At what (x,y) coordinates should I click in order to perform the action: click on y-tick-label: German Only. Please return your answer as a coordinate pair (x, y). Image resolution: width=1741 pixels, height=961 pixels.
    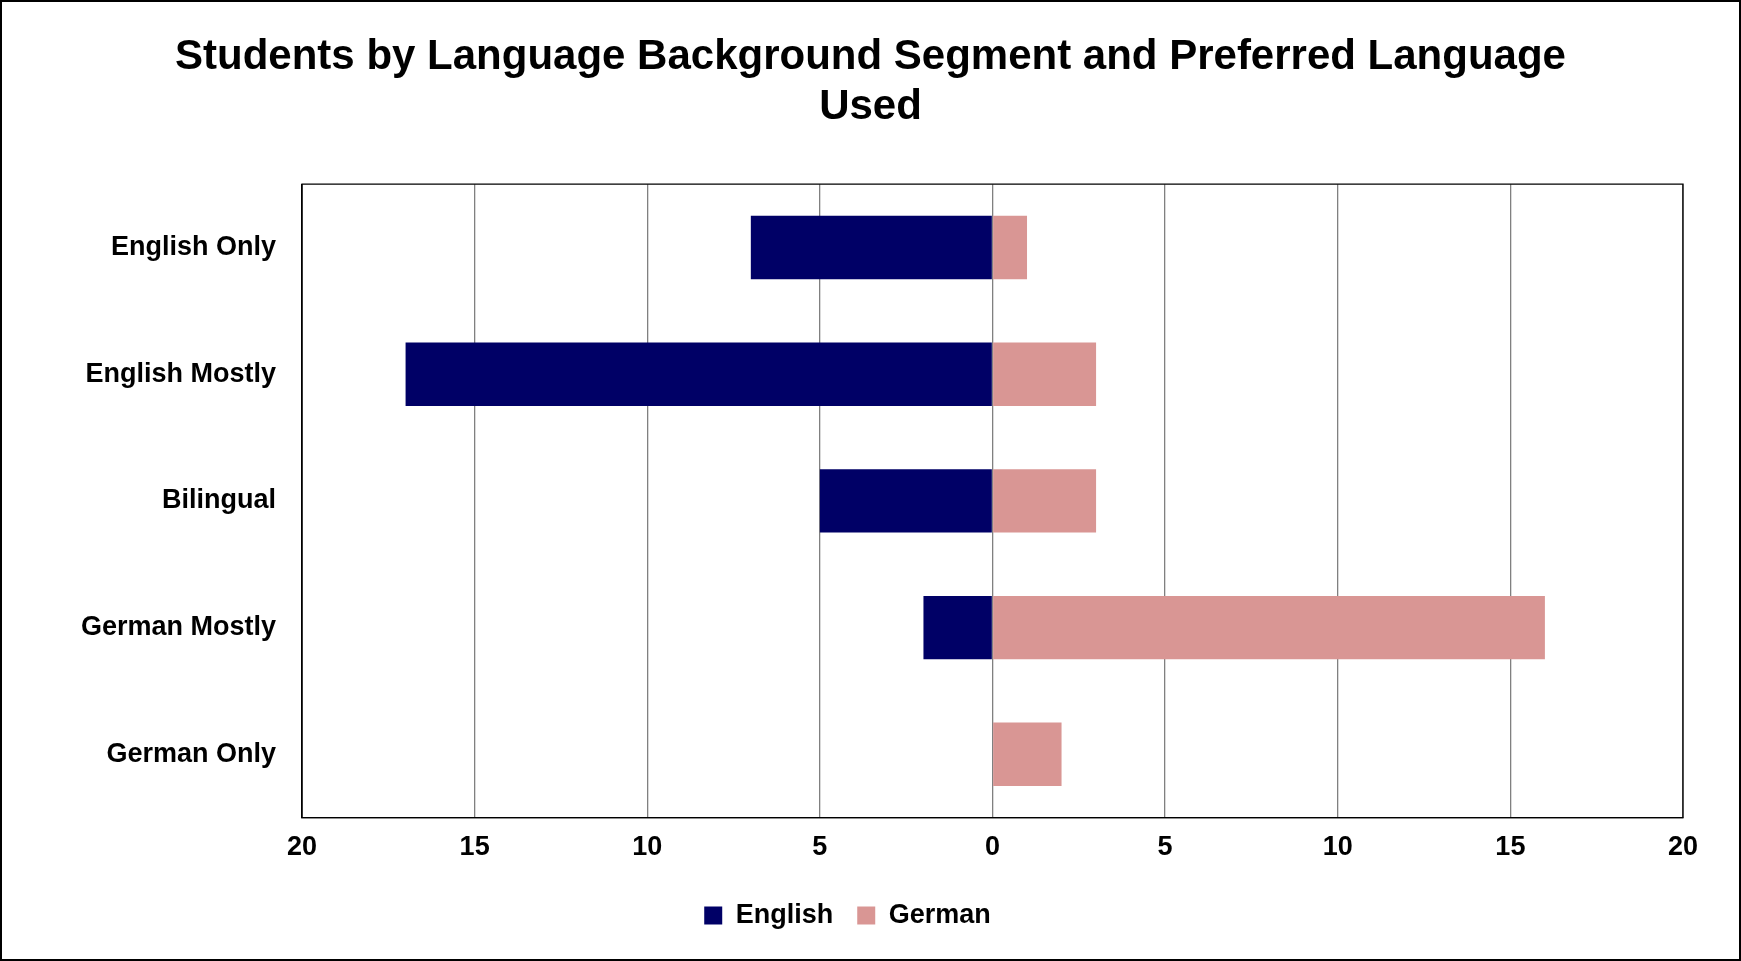
    Looking at the image, I should click on (191, 752).